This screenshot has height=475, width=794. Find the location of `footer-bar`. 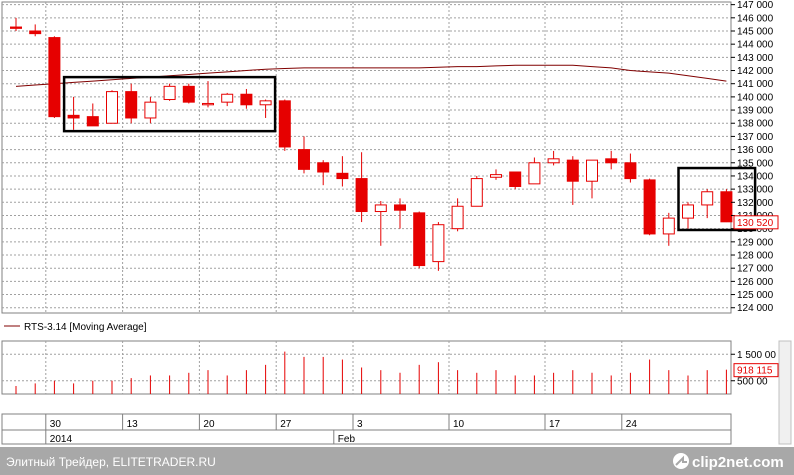

footer-bar is located at coordinates (397, 461).